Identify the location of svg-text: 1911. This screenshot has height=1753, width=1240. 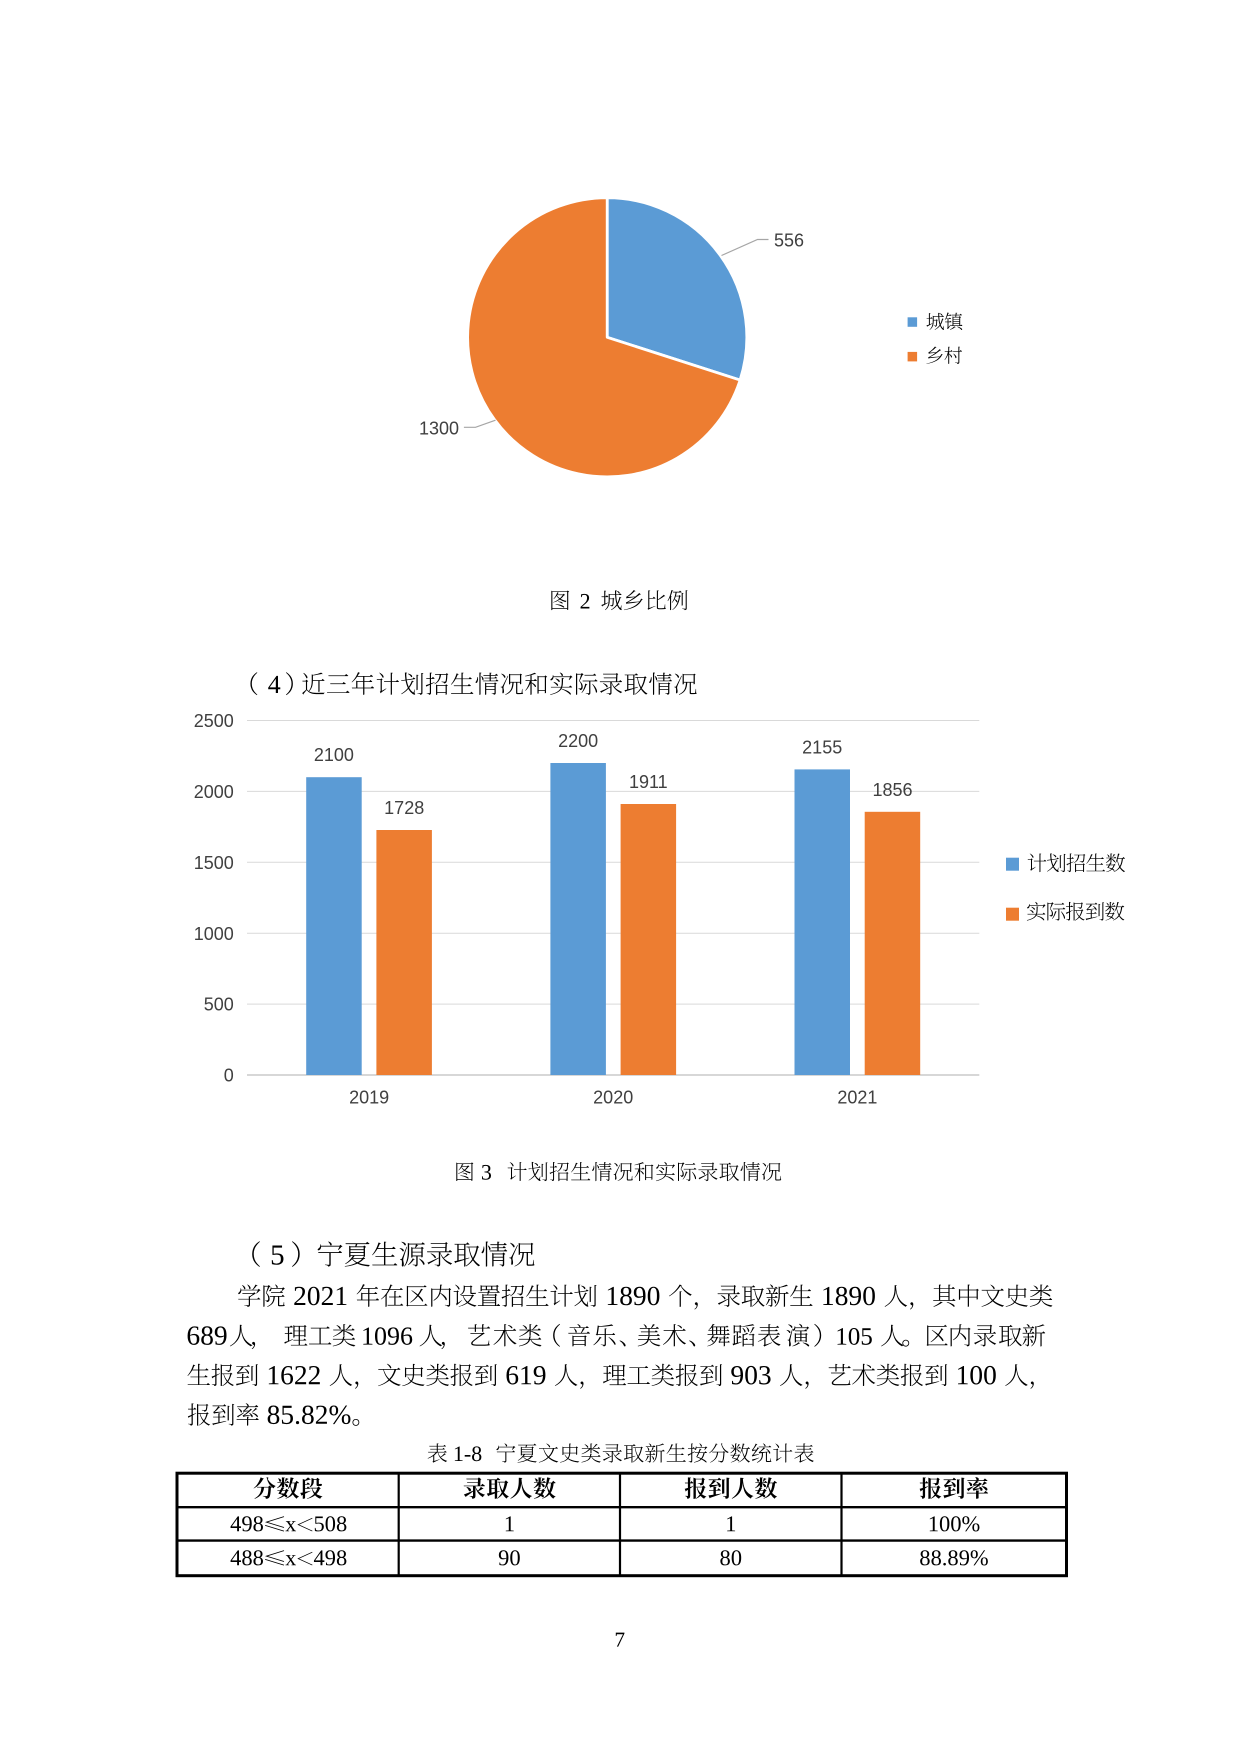
(648, 782).